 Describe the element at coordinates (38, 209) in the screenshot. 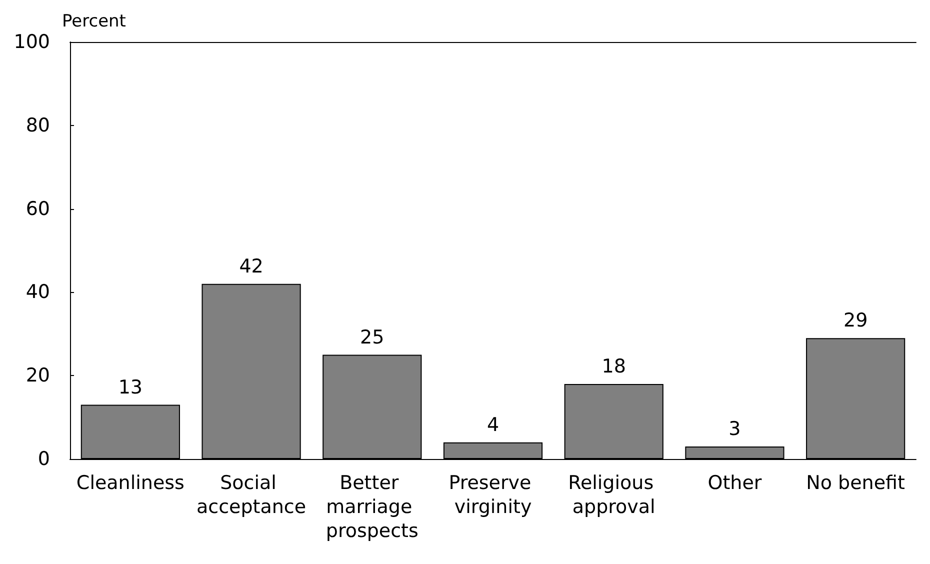

I see `y-tick-label: 60` at that location.